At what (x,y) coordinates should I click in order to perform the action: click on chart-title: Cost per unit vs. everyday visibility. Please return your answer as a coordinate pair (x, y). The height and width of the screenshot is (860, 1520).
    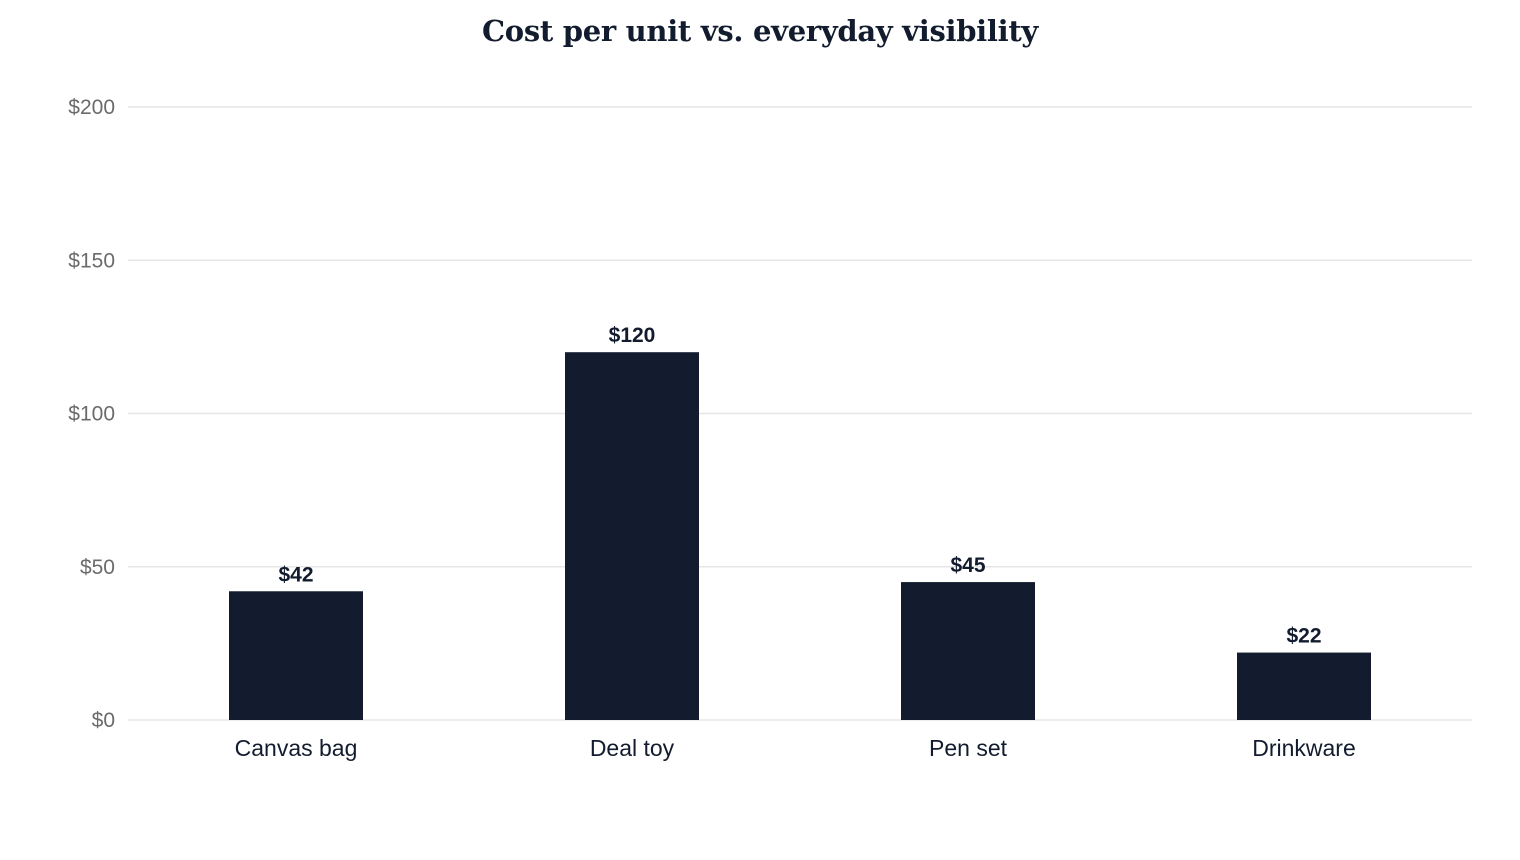
    Looking at the image, I should click on (760, 31).